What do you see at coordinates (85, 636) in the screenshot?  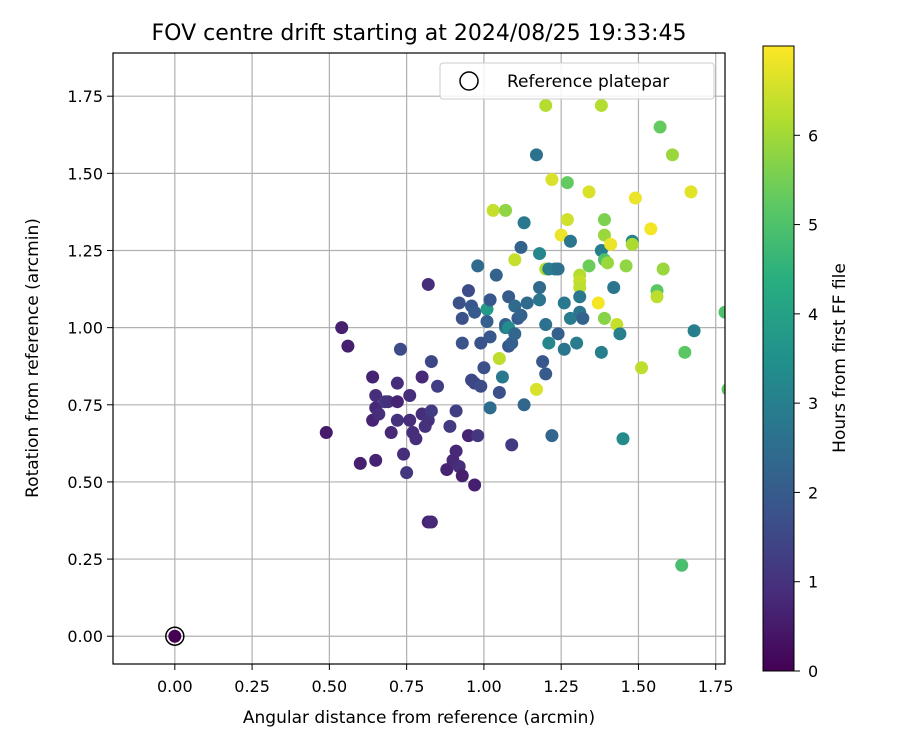 I see `y-tick-label: 0.00` at bounding box center [85, 636].